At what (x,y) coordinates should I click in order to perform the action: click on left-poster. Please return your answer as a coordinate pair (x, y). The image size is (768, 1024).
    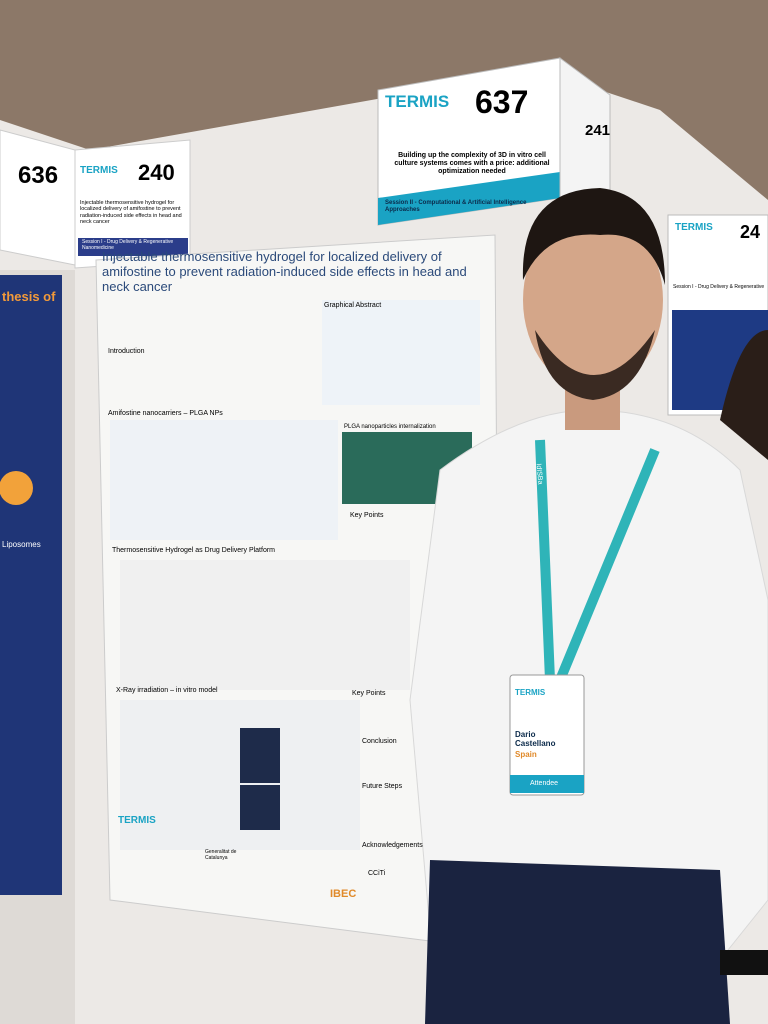
    Looking at the image, I should click on (31, 585).